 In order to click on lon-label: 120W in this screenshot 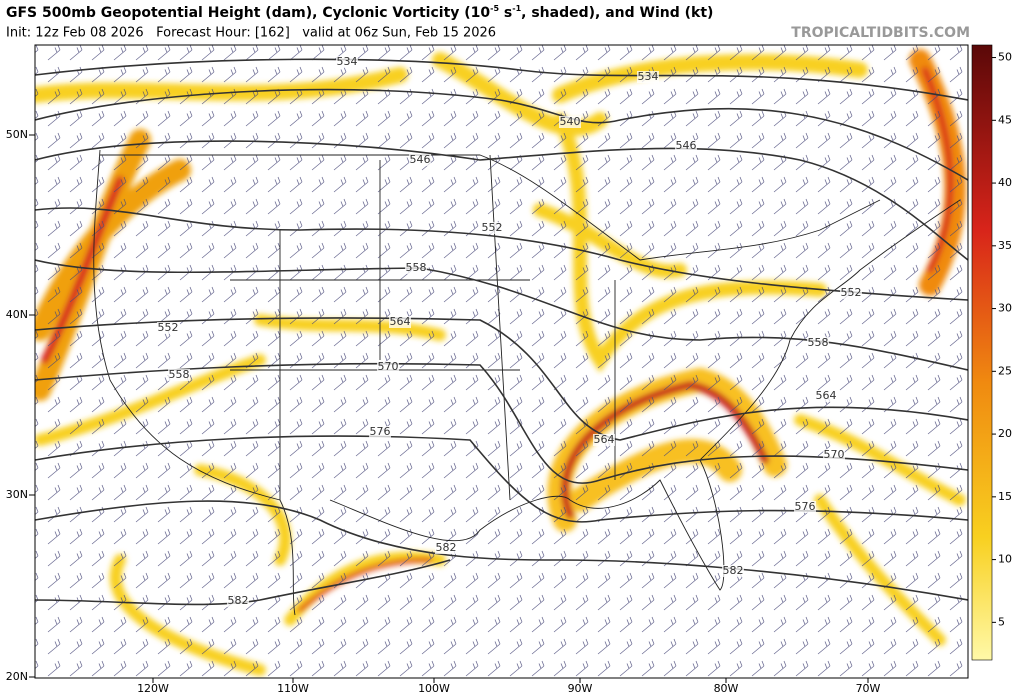, I will do `click(153, 688)`.